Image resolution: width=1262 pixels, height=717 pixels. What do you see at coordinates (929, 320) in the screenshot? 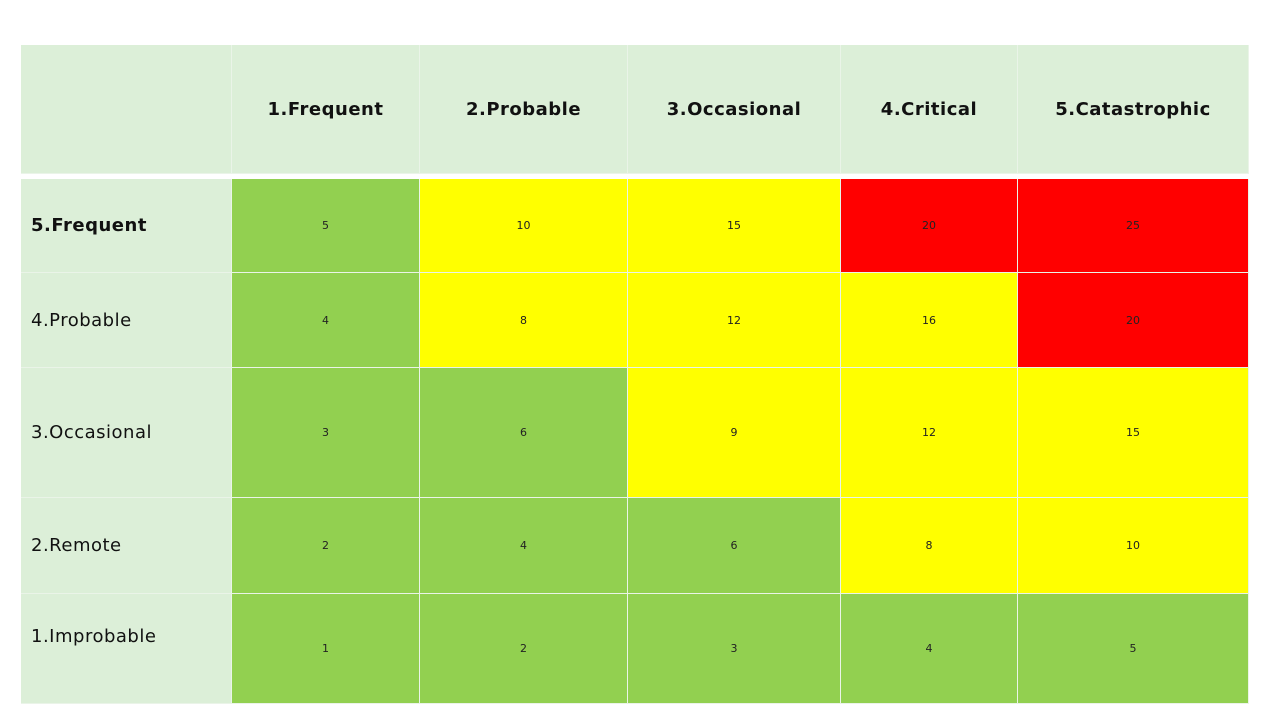
I see `matrix-cell: 16` at bounding box center [929, 320].